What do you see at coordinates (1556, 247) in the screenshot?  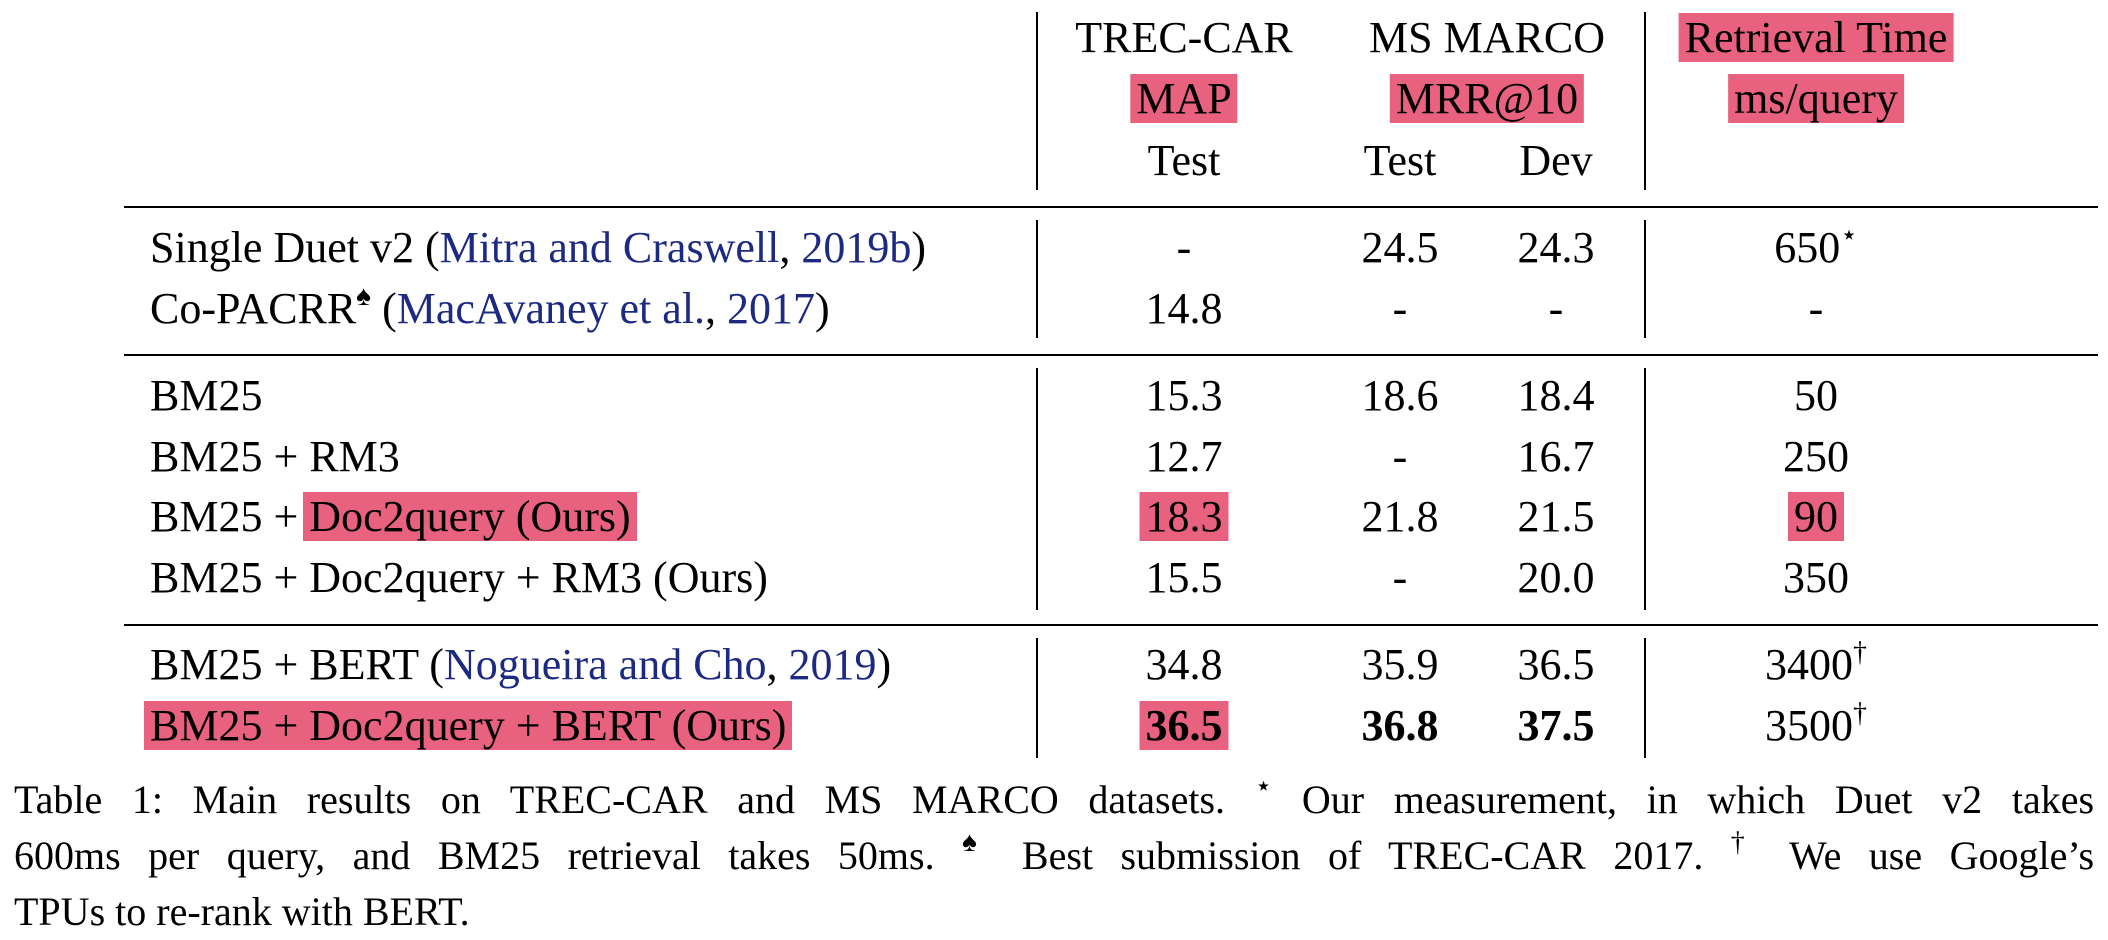 I see `cell-ms-dev: 24.3` at bounding box center [1556, 247].